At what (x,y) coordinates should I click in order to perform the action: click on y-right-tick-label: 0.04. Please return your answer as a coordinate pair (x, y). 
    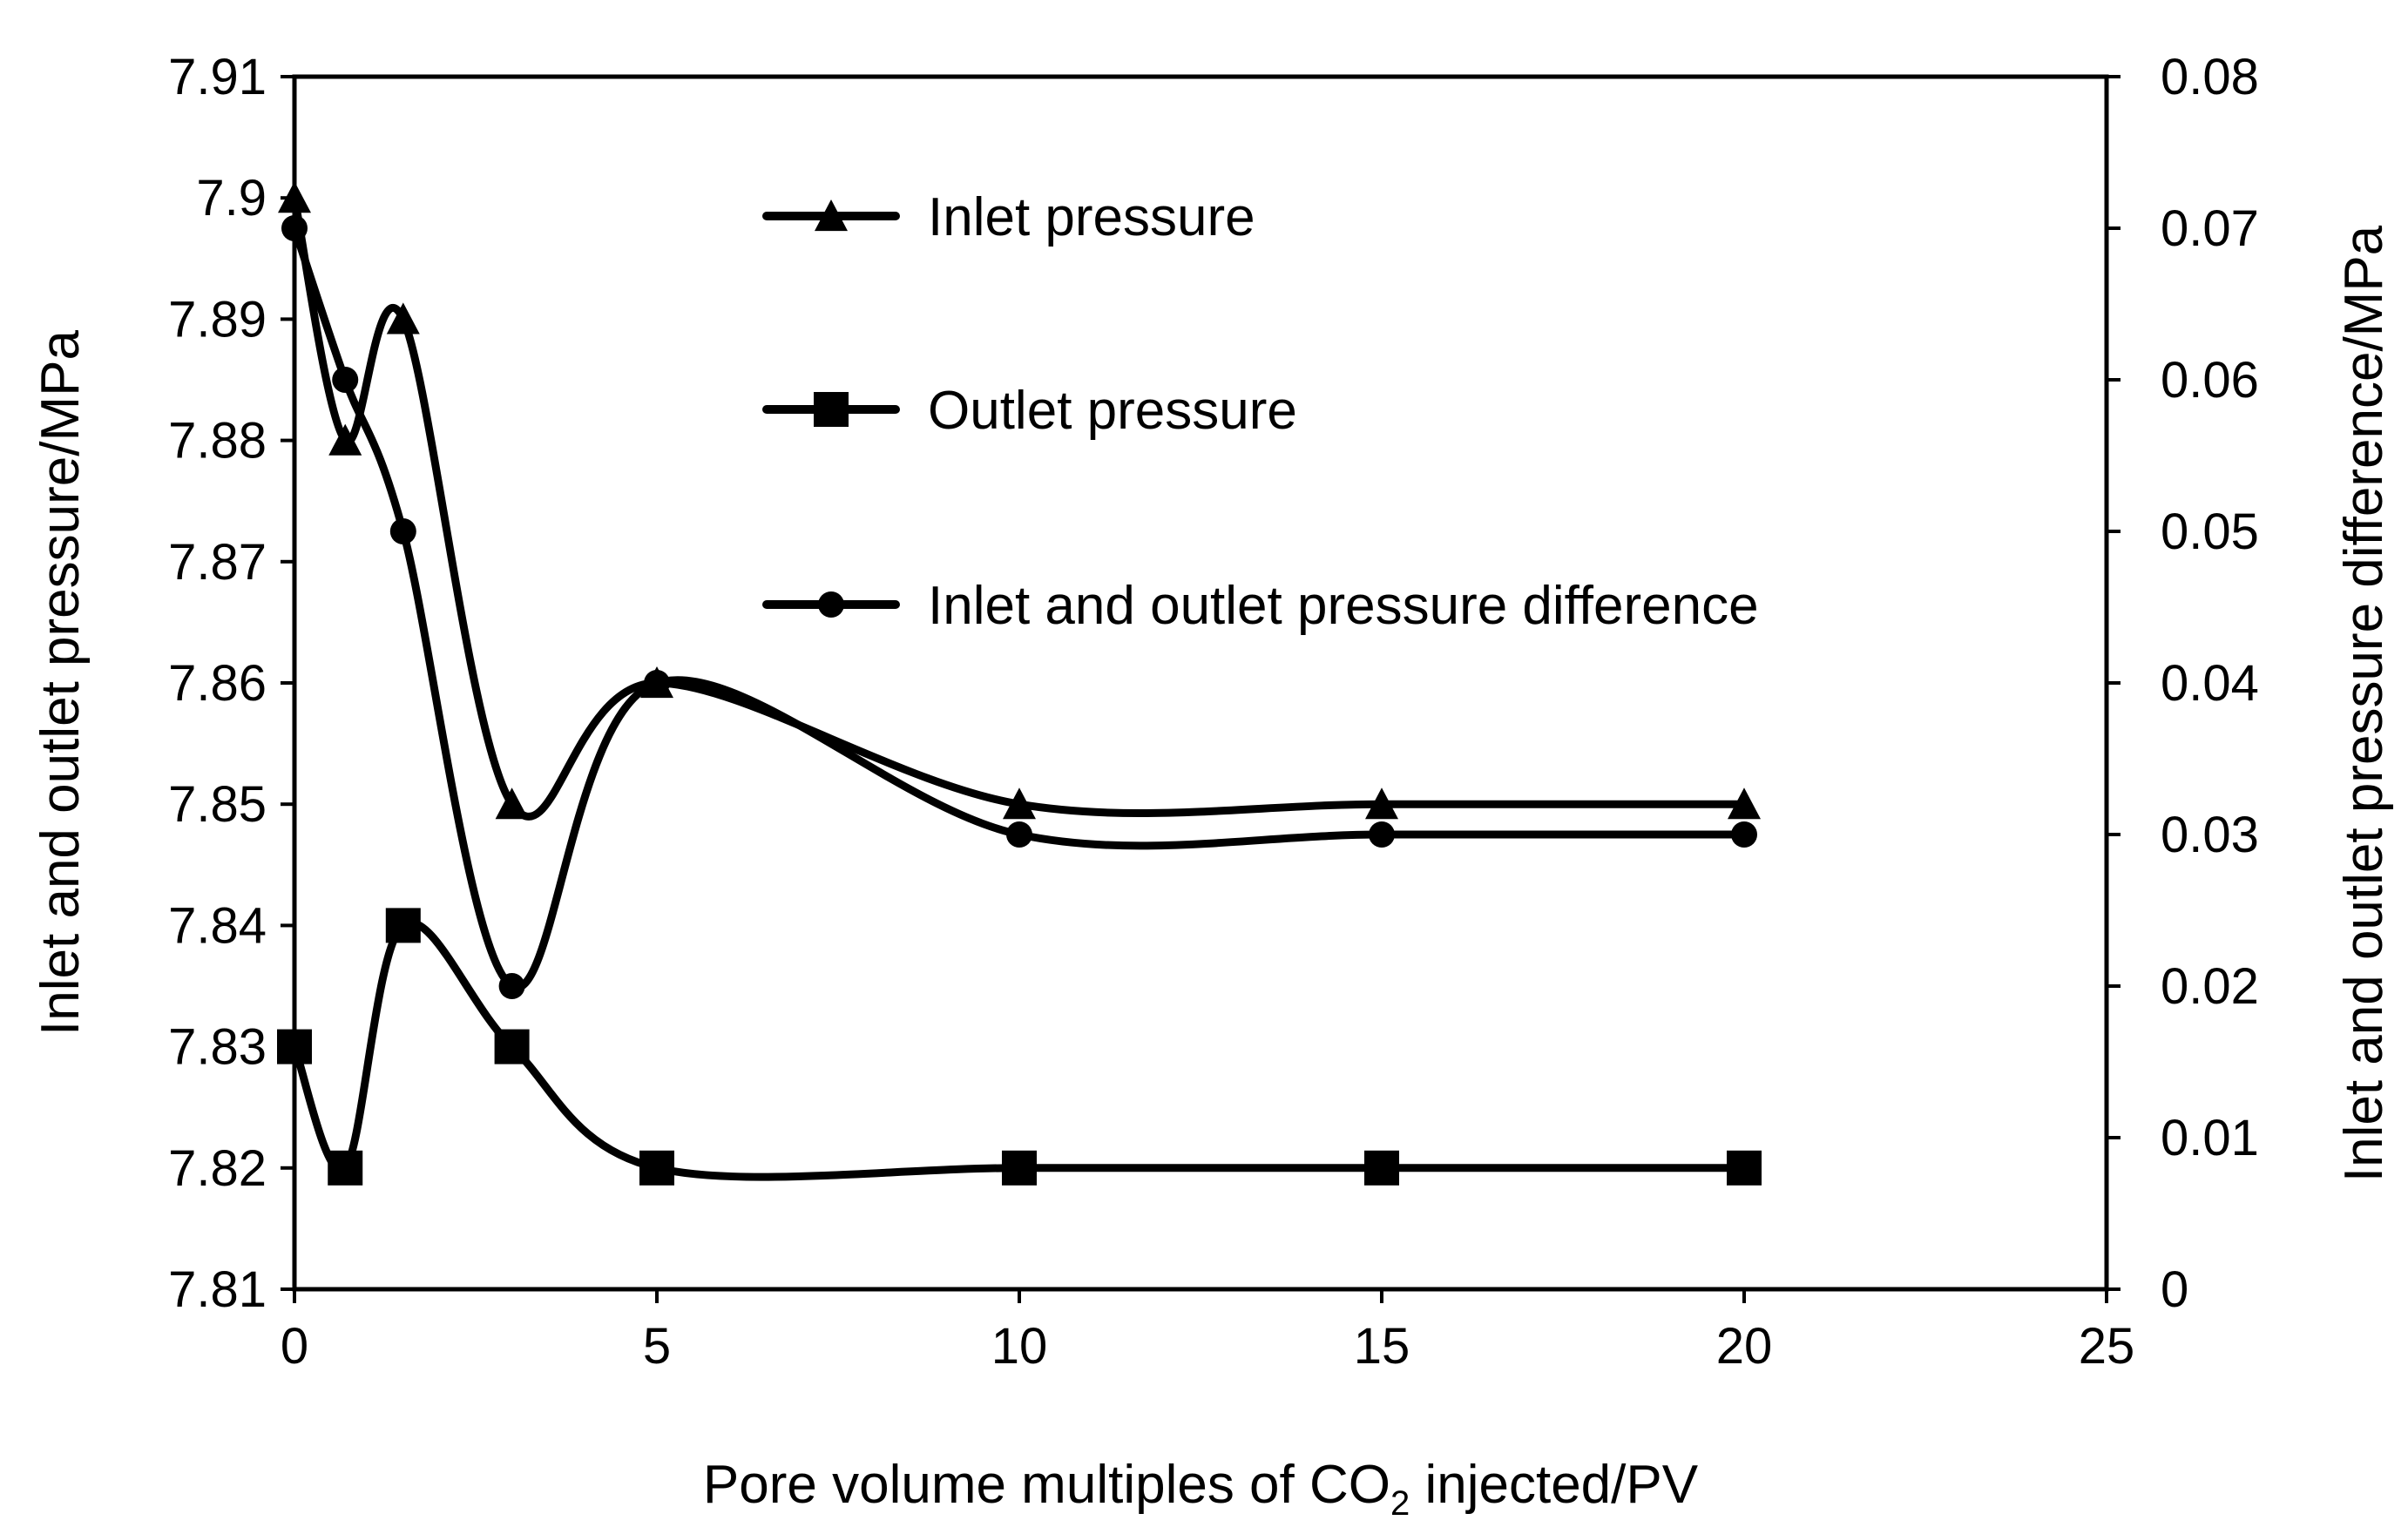
    Looking at the image, I should click on (2210, 683).